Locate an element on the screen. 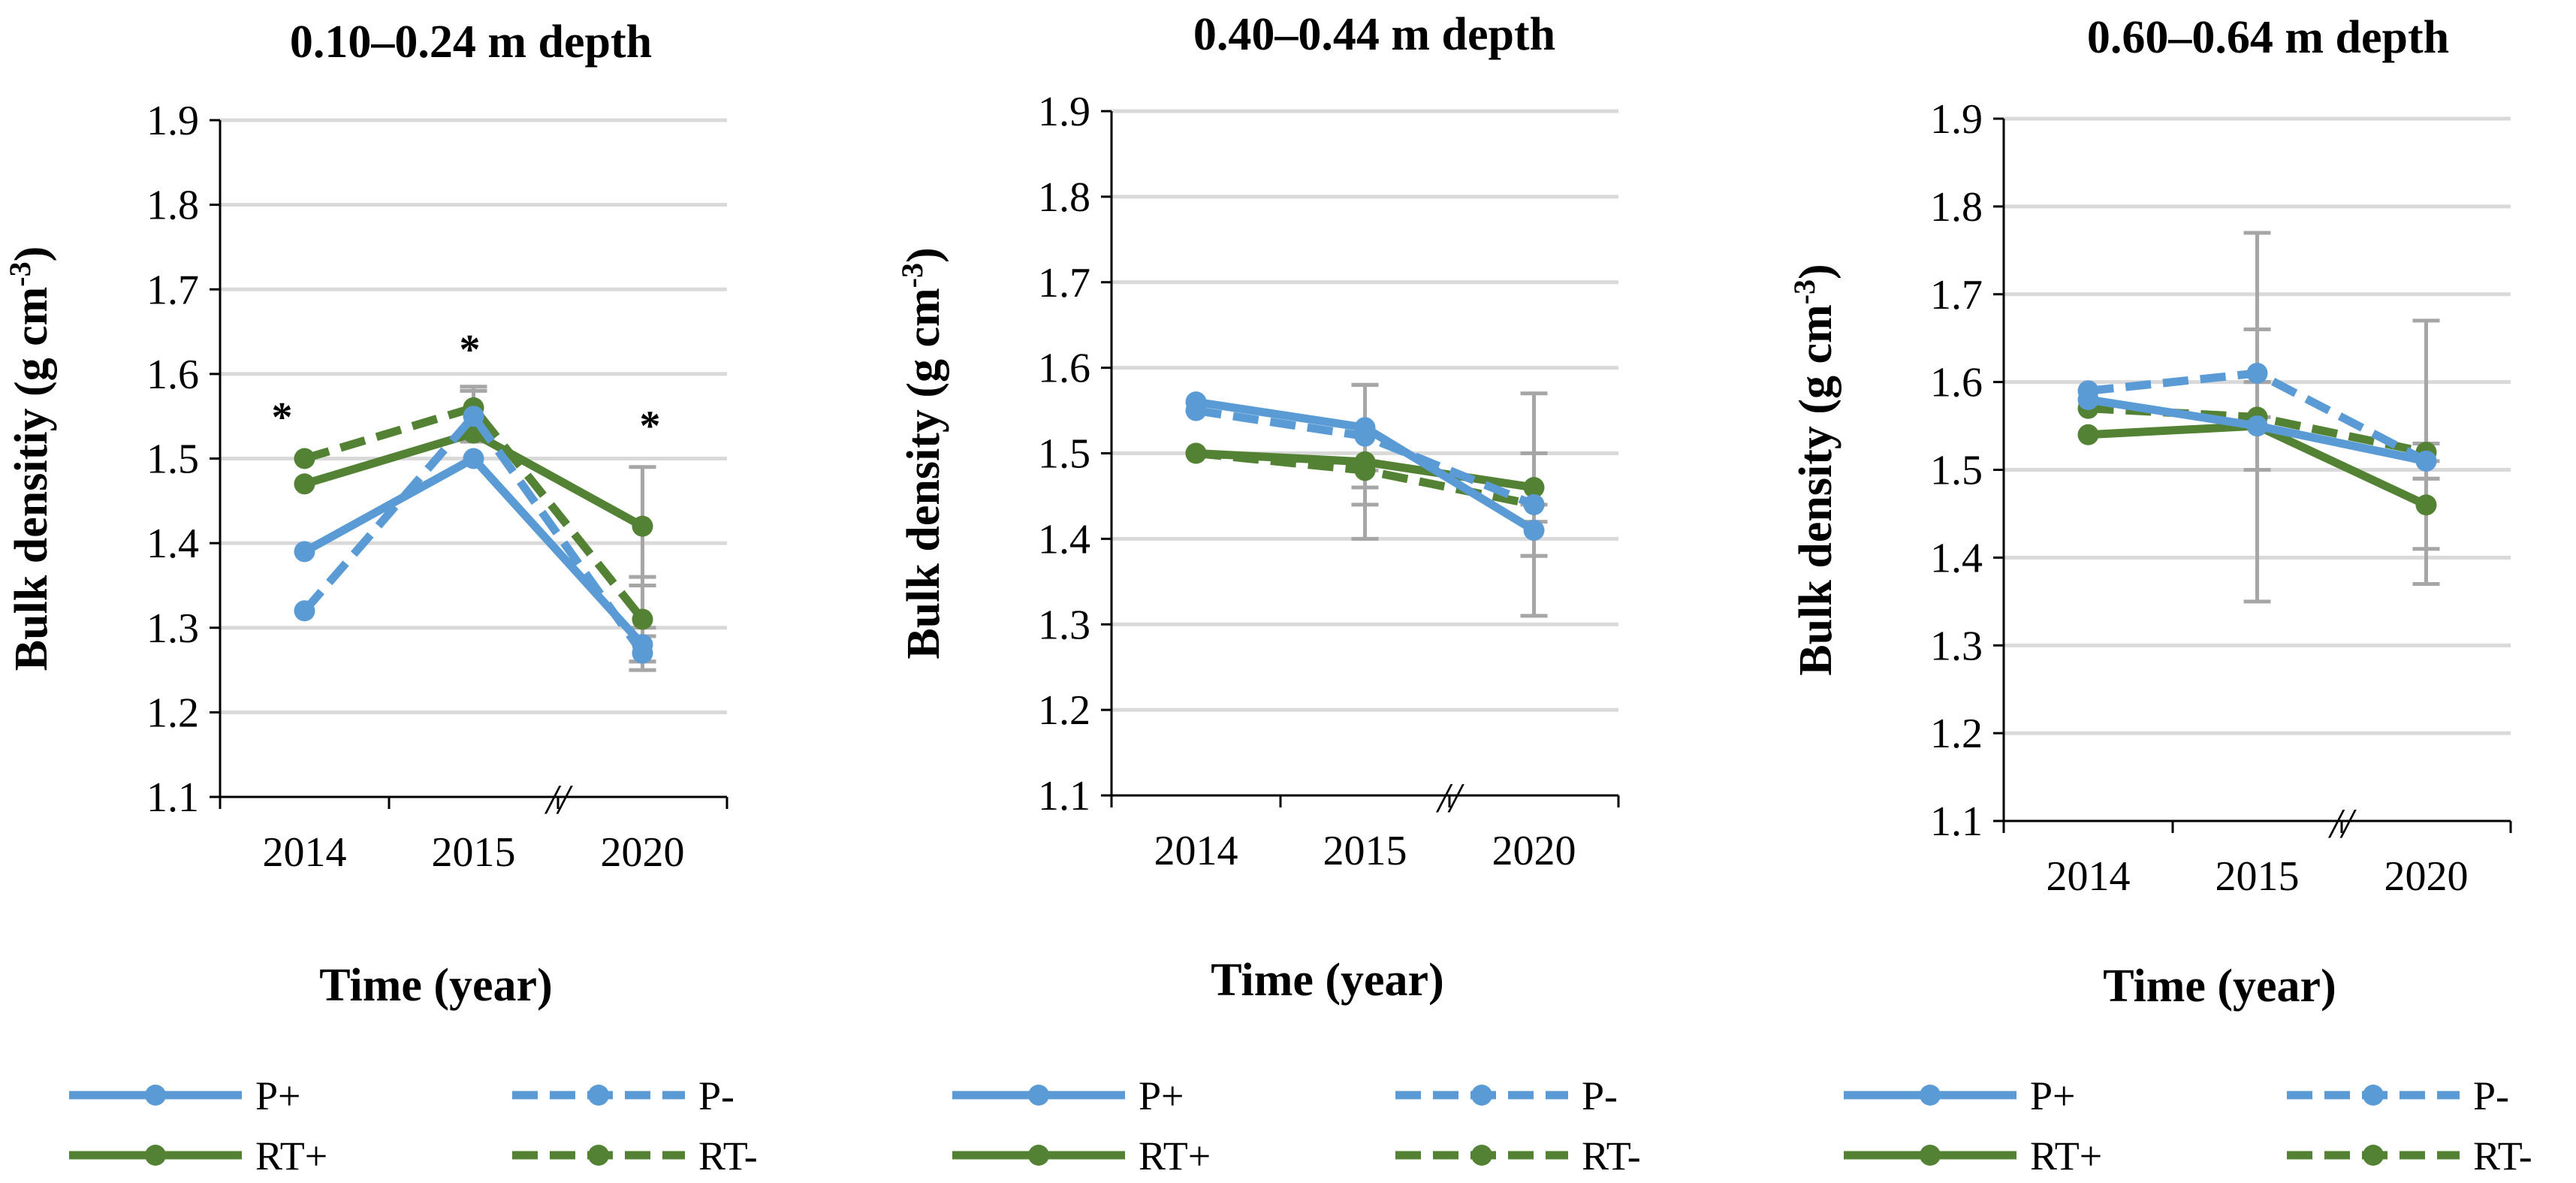 The height and width of the screenshot is (1183, 2576). y-axis-title: Bulk densitiy (g cm-3) is located at coordinates (30, 458).